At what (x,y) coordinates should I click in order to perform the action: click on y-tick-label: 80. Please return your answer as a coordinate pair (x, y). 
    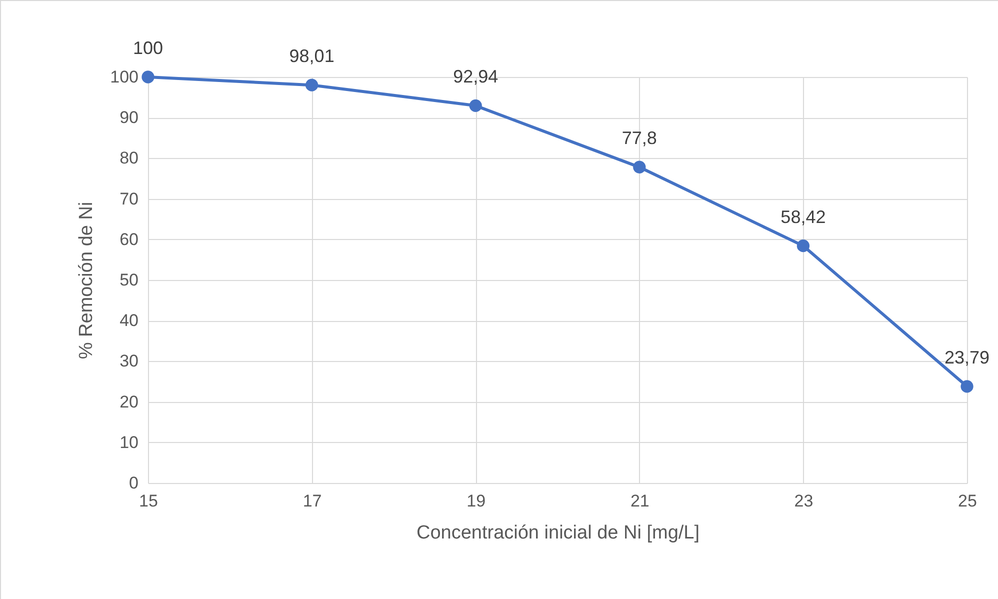
    Looking at the image, I should click on (129, 158).